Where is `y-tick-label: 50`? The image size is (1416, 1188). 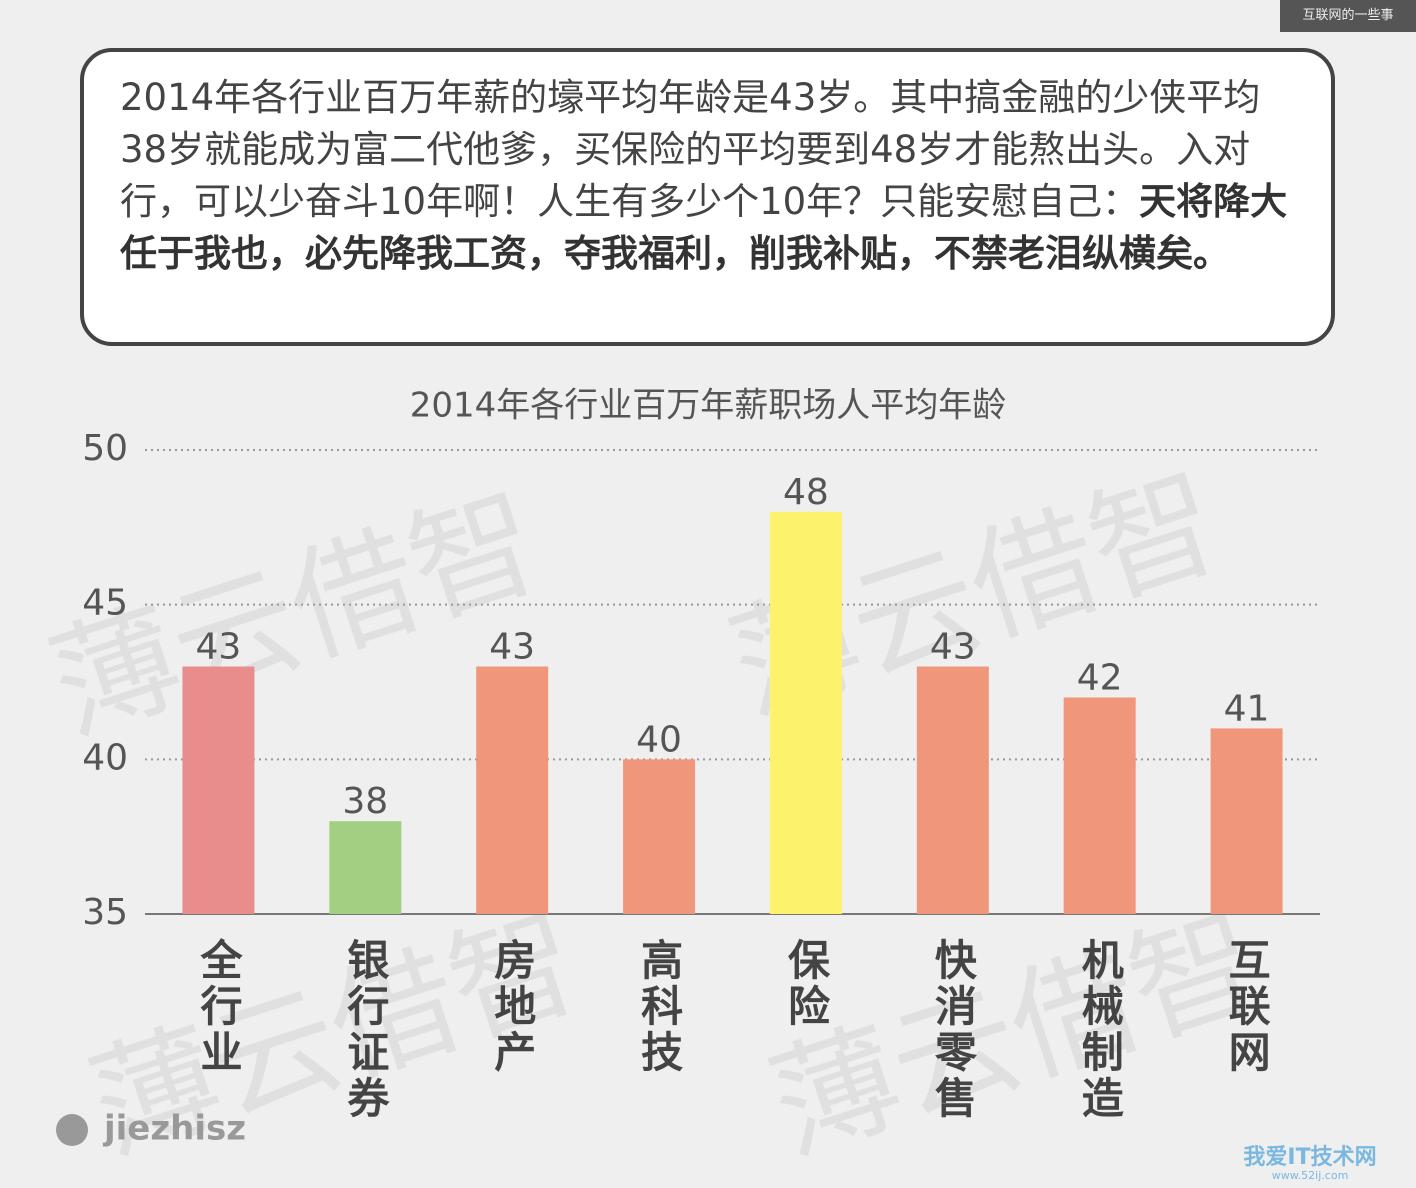 y-tick-label: 50 is located at coordinates (105, 448).